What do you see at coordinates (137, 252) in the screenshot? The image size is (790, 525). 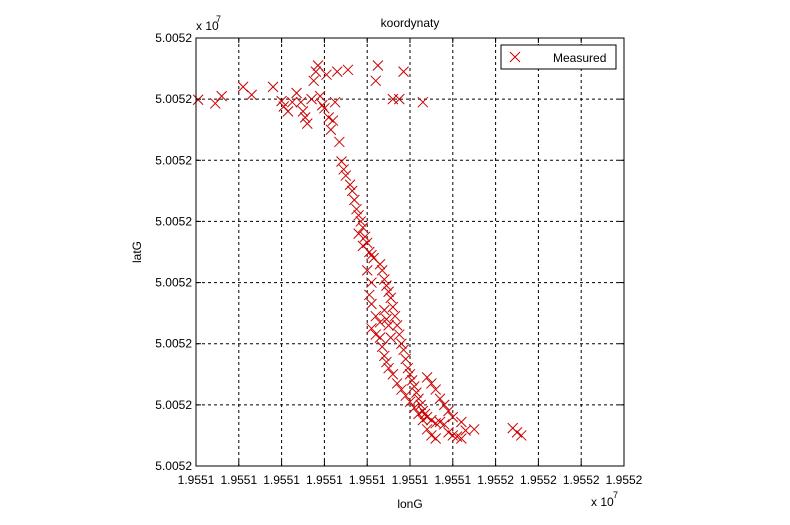 I see `y-axis-label: latG` at bounding box center [137, 252].